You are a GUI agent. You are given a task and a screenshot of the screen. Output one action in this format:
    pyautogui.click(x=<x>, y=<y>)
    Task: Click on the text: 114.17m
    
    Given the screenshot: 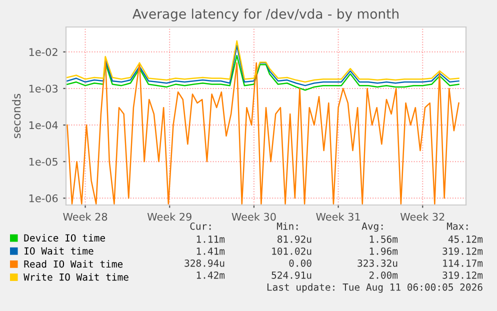 What is the action you would take?
    pyautogui.click(x=463, y=263)
    